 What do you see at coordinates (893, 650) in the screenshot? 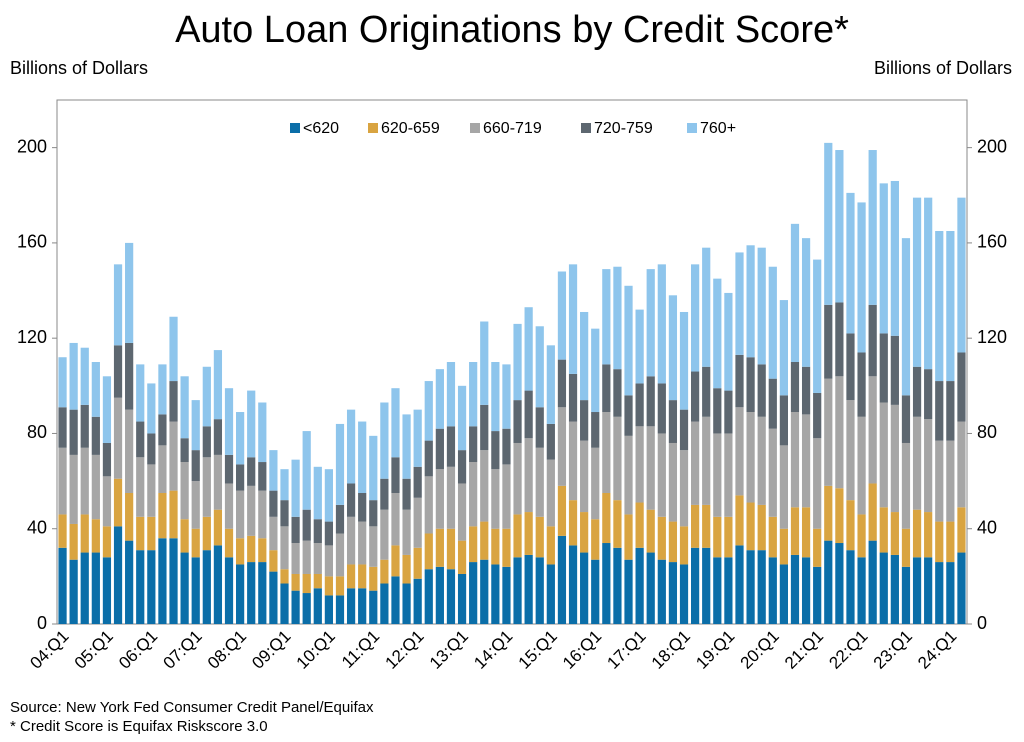
I see `x-tick-label: 23:Q1` at bounding box center [893, 650].